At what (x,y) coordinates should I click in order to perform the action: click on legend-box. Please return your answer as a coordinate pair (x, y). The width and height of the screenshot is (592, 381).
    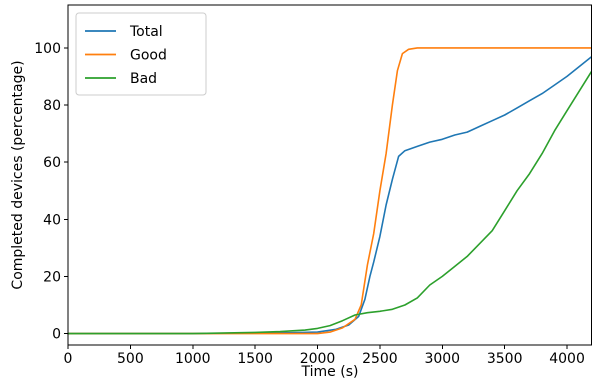
    Looking at the image, I should click on (141, 54).